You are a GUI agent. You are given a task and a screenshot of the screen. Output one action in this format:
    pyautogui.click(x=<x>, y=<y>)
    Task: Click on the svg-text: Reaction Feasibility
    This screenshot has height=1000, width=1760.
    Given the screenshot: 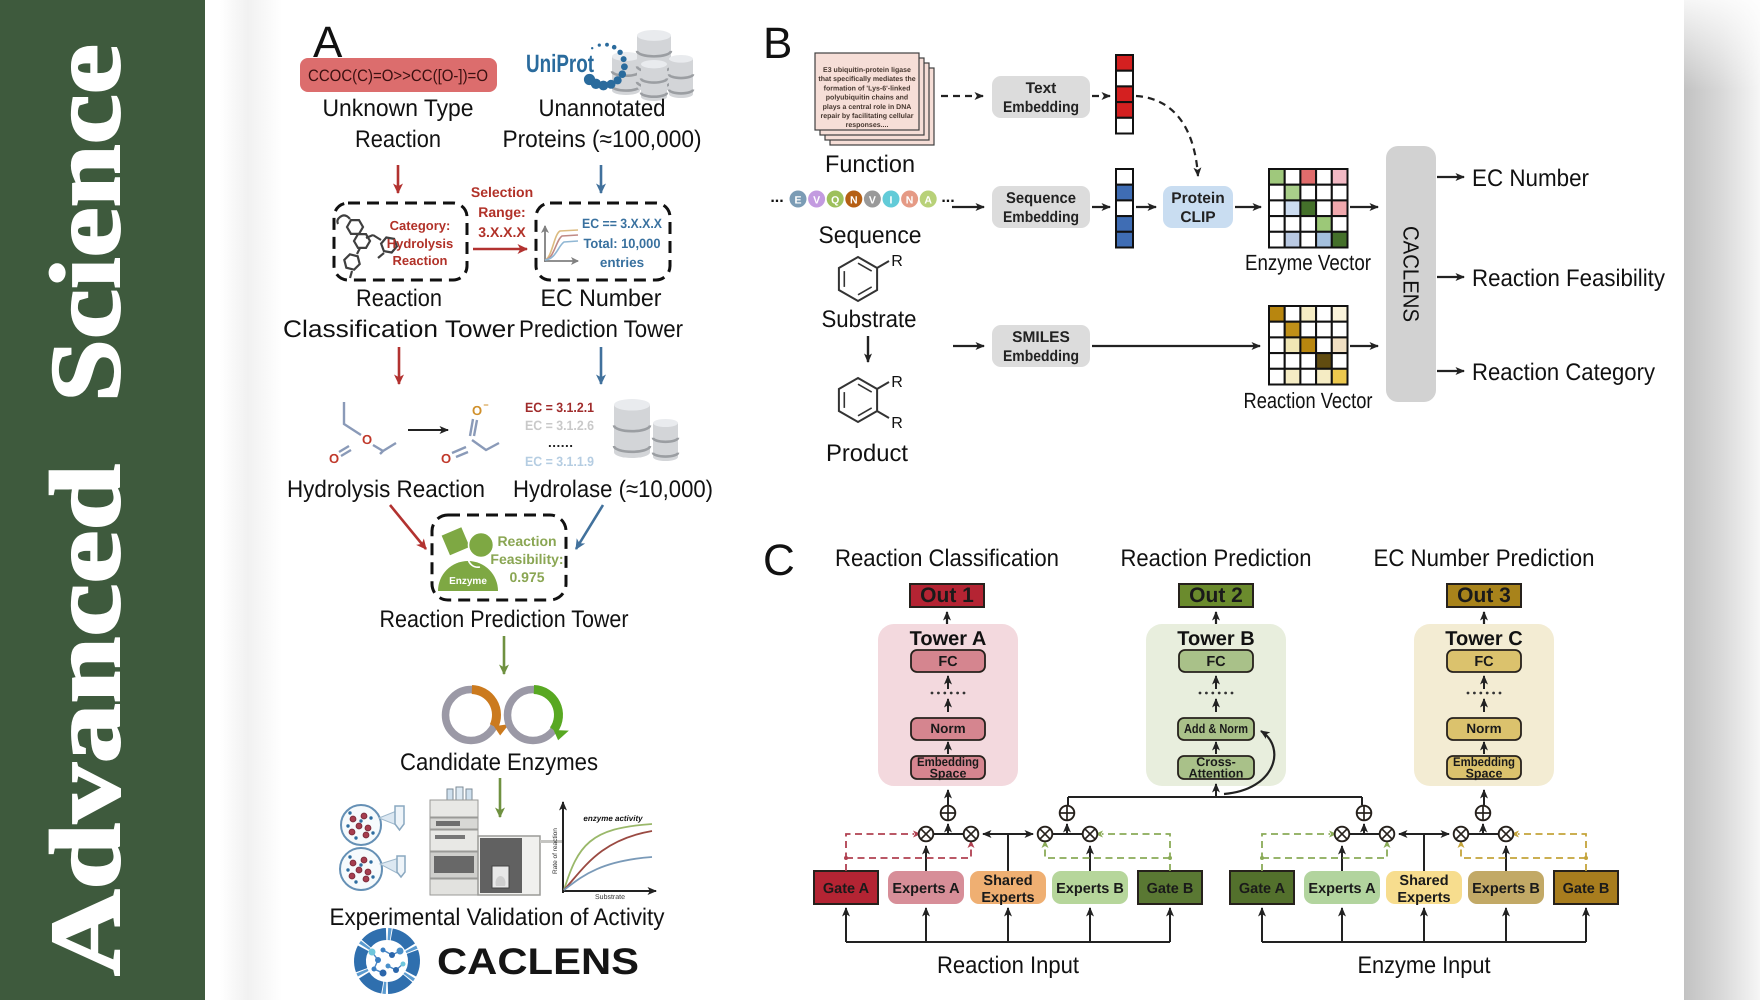 What is the action you would take?
    pyautogui.click(x=1568, y=278)
    